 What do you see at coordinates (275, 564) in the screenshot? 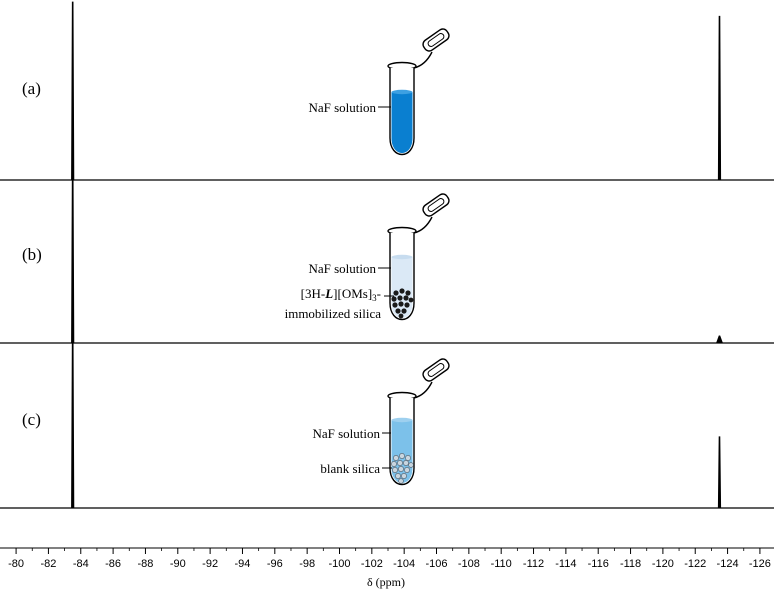
I see `x-tick-label: -96` at bounding box center [275, 564].